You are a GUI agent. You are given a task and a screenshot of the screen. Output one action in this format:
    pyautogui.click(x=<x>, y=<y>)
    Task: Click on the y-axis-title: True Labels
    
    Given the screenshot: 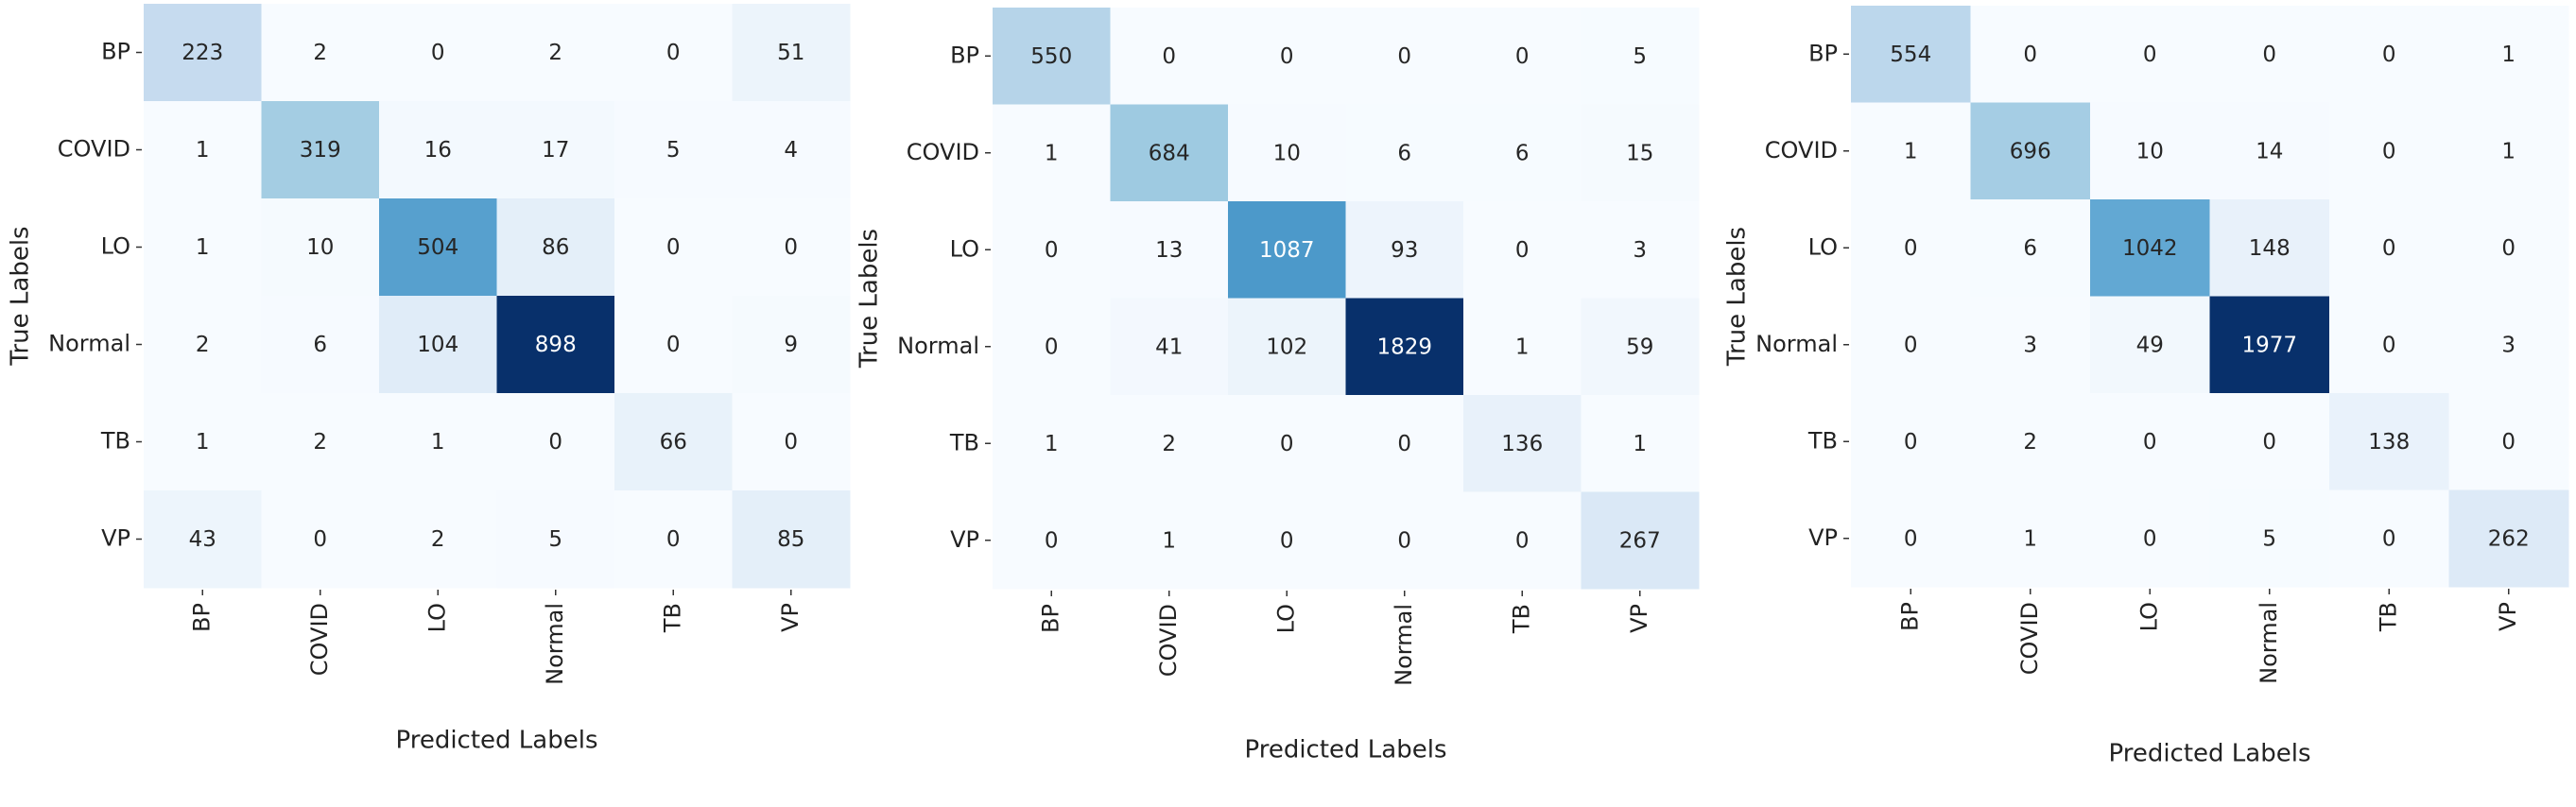 What is the action you would take?
    pyautogui.click(x=21, y=296)
    